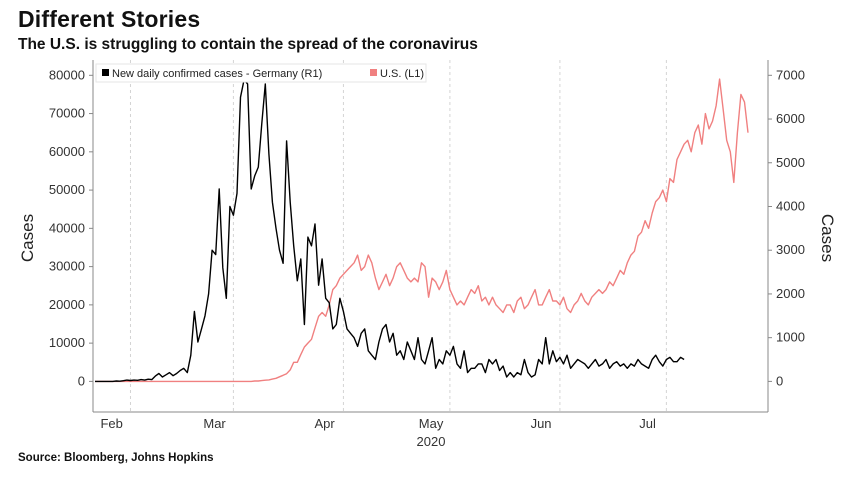  I want to click on x-tick-label-feb: Feb, so click(111, 423).